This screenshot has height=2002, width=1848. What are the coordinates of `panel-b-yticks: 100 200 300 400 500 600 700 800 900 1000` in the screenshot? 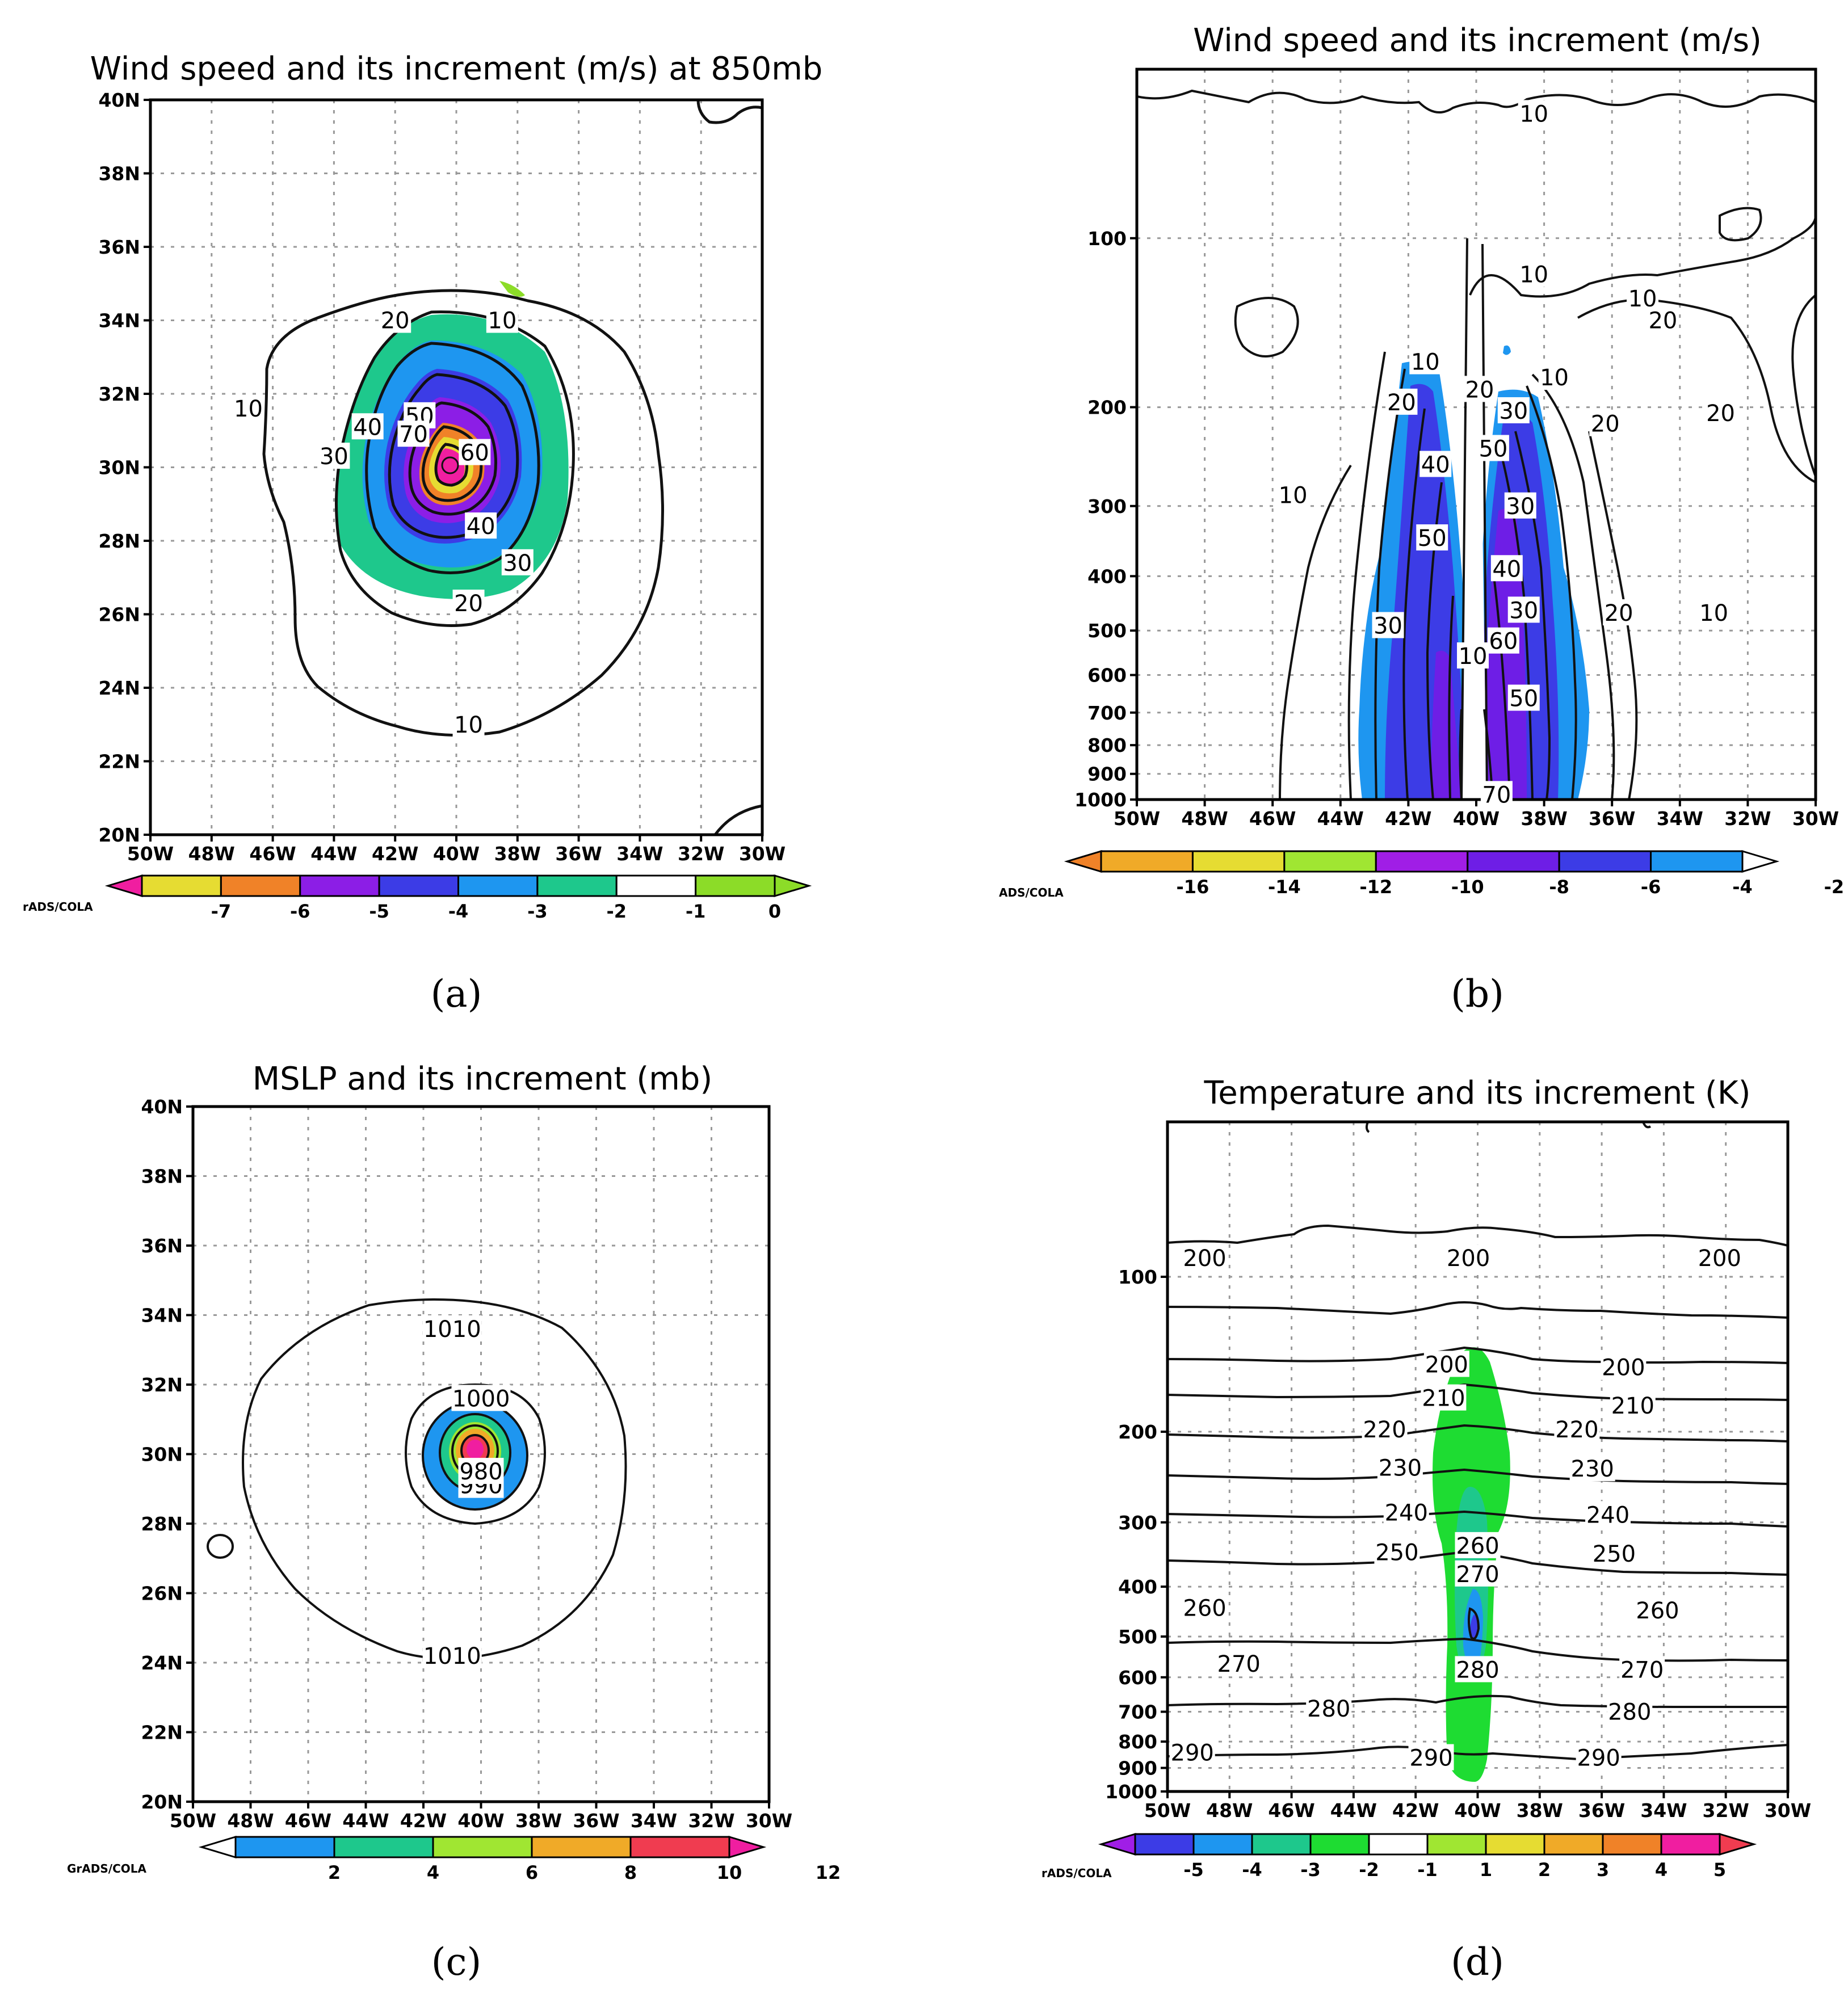 It's located at (1105, 519).